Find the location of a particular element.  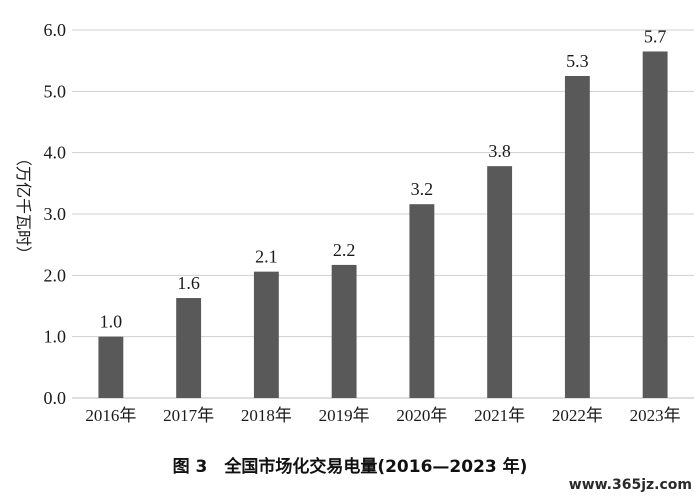

y-tick-label: 2.0 is located at coordinates (55, 275).